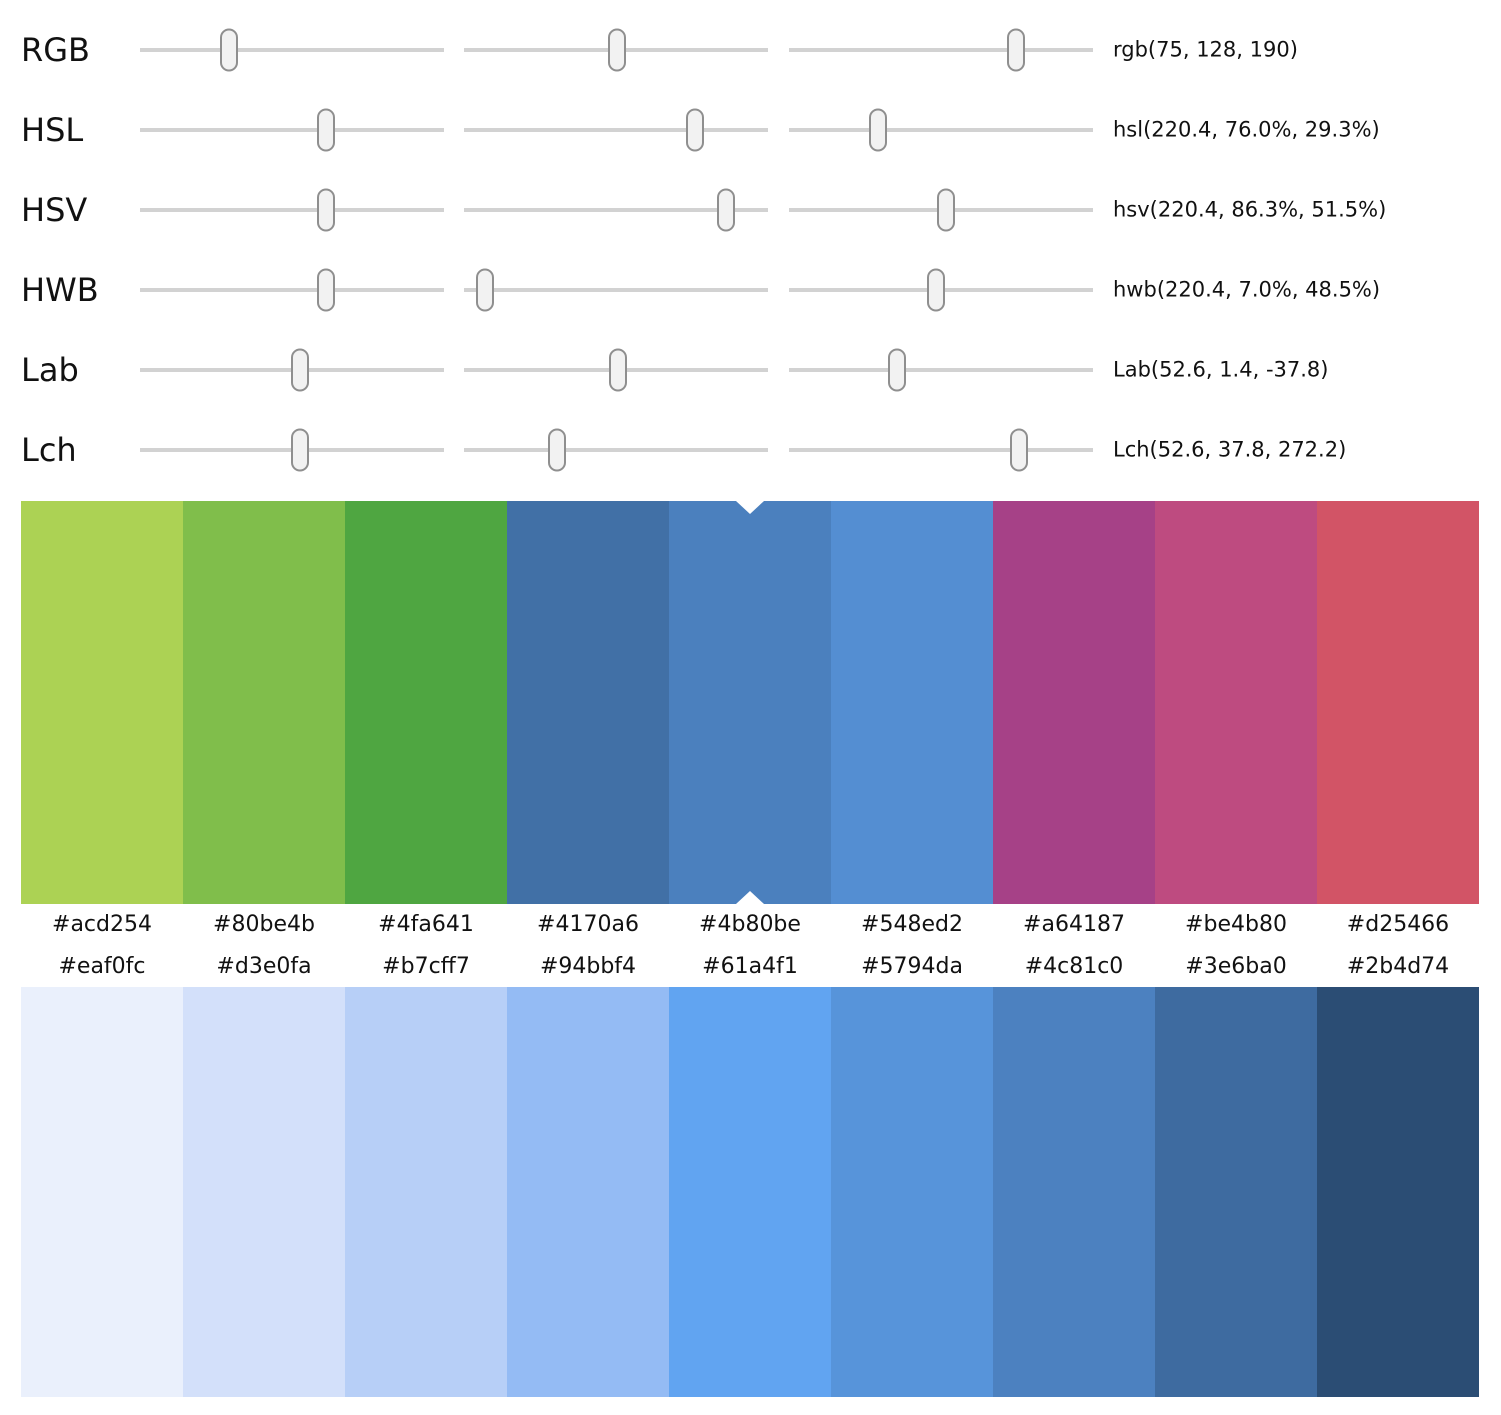  What do you see at coordinates (1074, 966) in the screenshot?
I see `swatch-hex-label: #4c81c0` at bounding box center [1074, 966].